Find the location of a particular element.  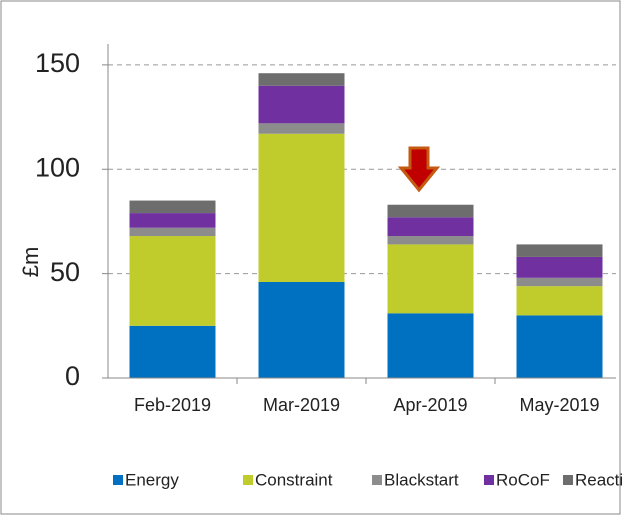

legend-label: Energy is located at coordinates (152, 479).